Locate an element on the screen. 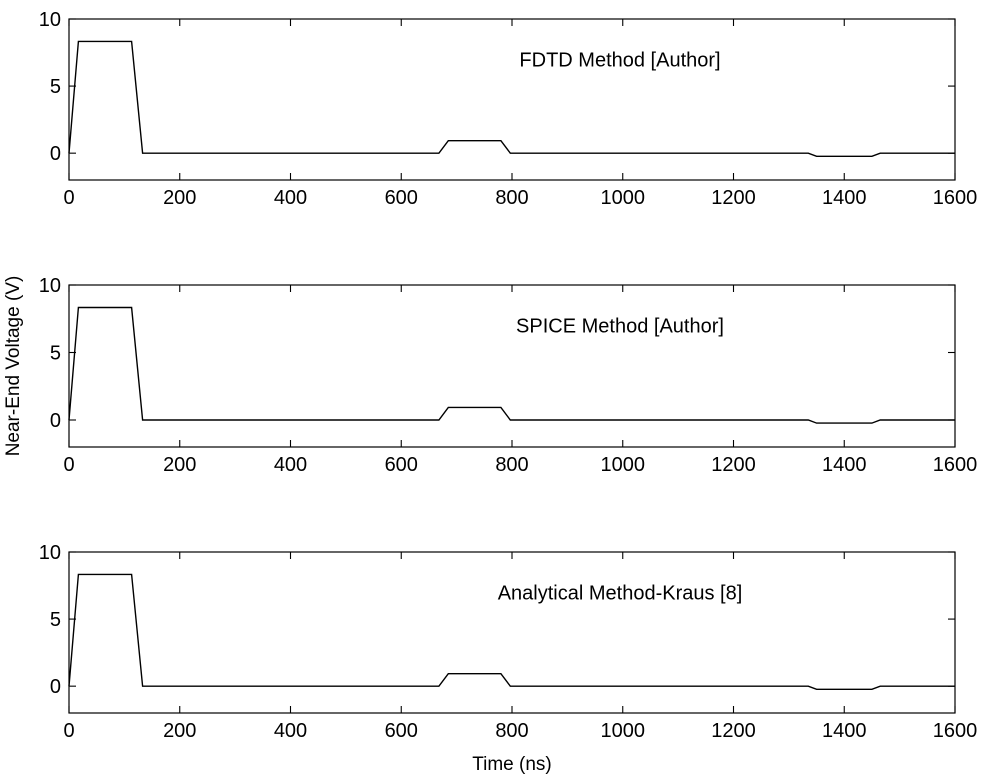  subplot-title: Analytical Method-Kraus [8] is located at coordinates (620, 593).